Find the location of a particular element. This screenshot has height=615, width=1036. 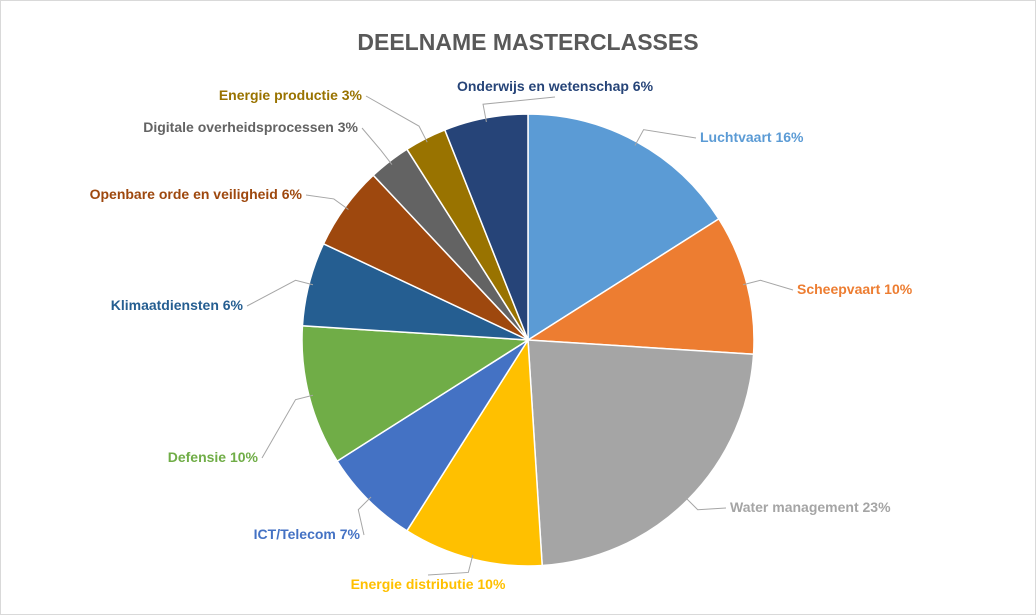

label-category: Energie productie is located at coordinates (278, 95).